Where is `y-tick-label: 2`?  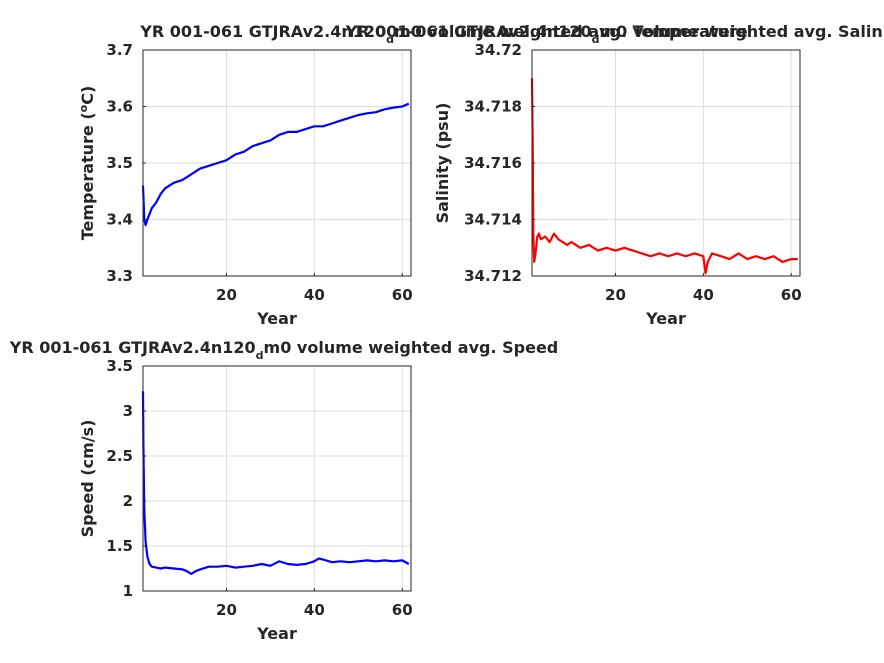 y-tick-label: 2 is located at coordinates (128, 501).